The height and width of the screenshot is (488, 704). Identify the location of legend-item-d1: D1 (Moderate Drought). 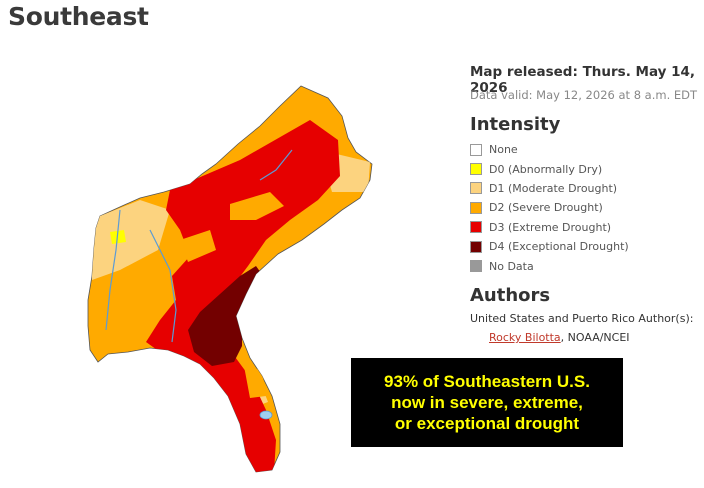
(549, 188).